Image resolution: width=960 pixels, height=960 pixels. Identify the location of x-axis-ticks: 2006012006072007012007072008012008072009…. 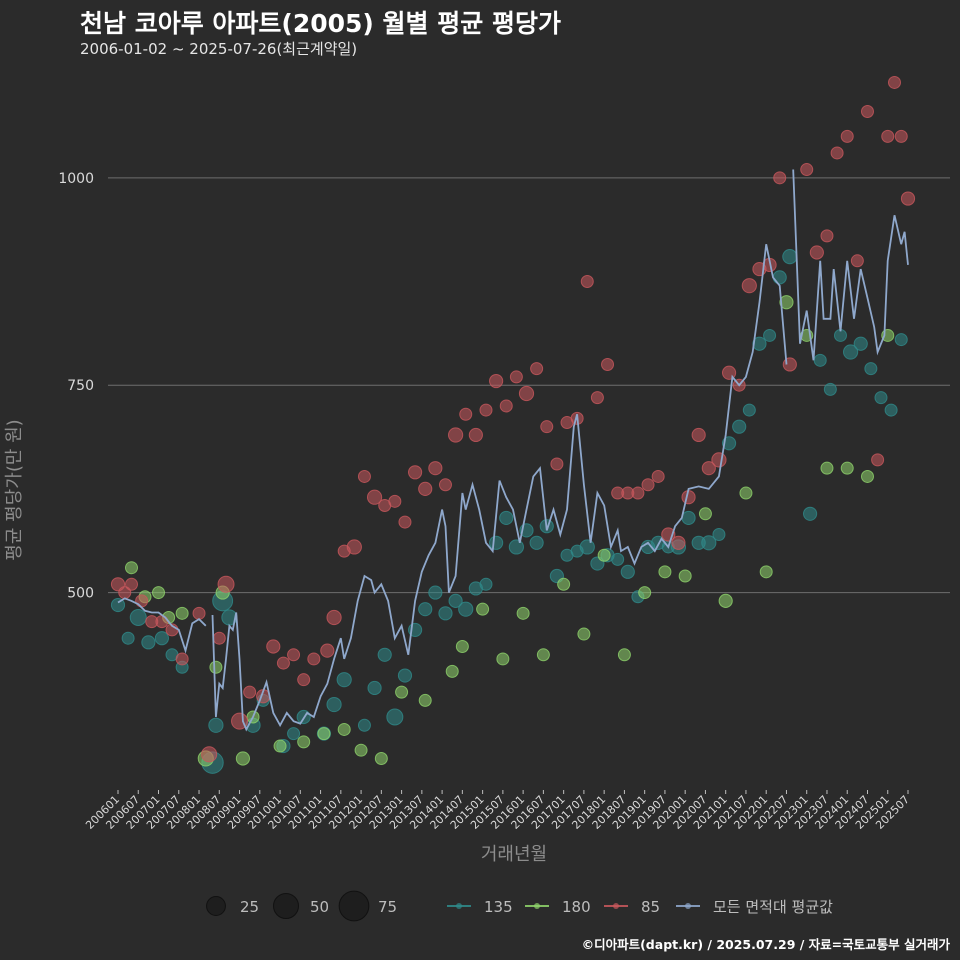
(497, 811).